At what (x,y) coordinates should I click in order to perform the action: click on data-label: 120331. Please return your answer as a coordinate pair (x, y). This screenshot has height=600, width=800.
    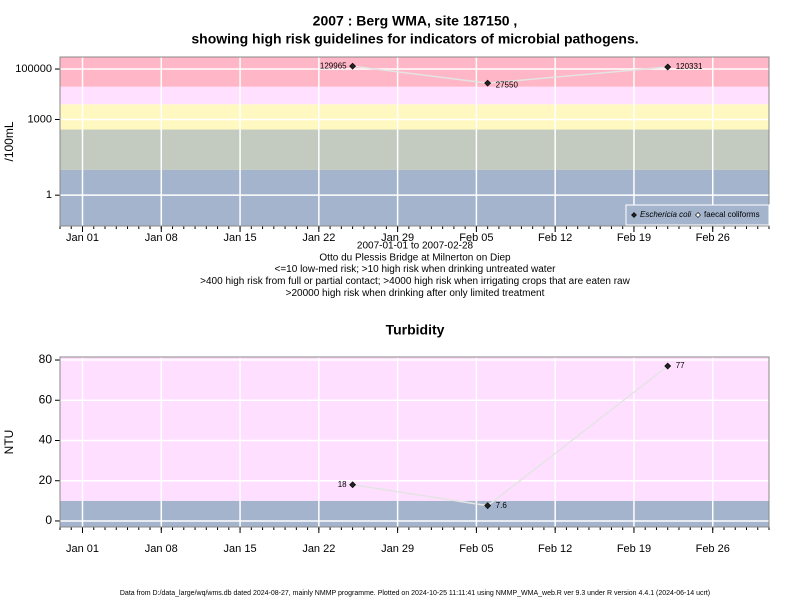
    Looking at the image, I should click on (689, 66).